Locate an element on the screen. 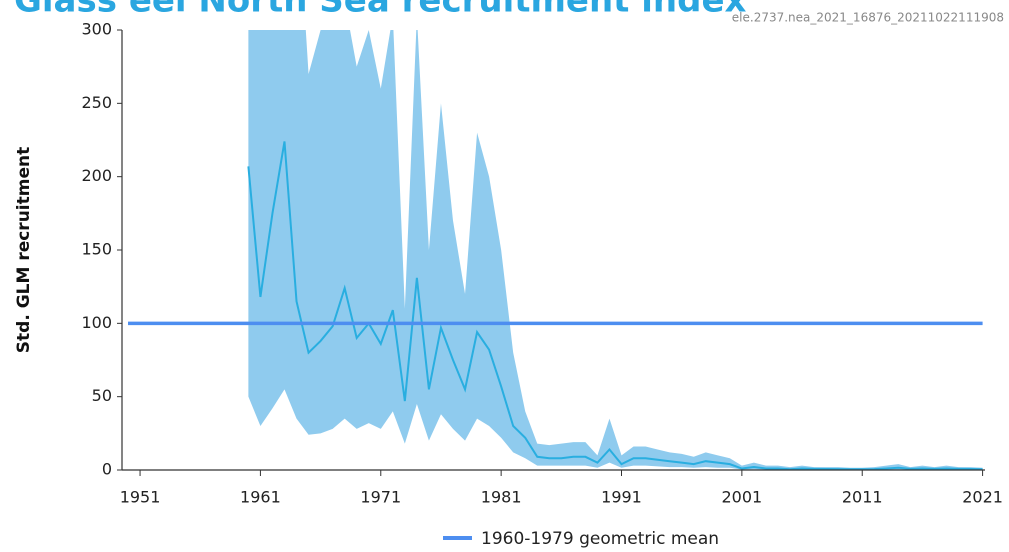  x-tick-label: 2011 is located at coordinates (862, 497).